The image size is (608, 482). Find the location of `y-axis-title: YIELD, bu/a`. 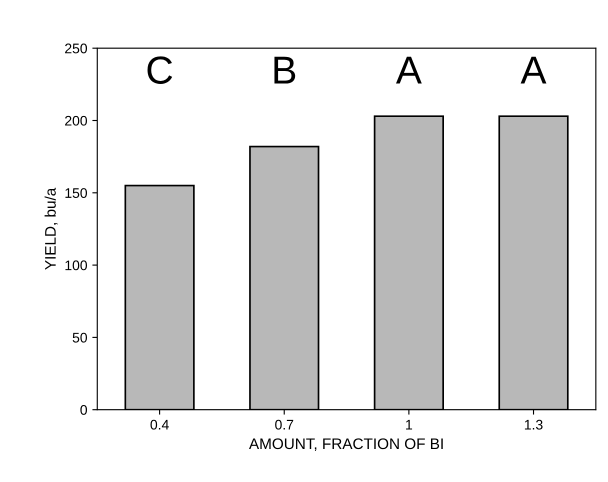

y-axis-title: YIELD, bu/a is located at coordinates (51, 229).